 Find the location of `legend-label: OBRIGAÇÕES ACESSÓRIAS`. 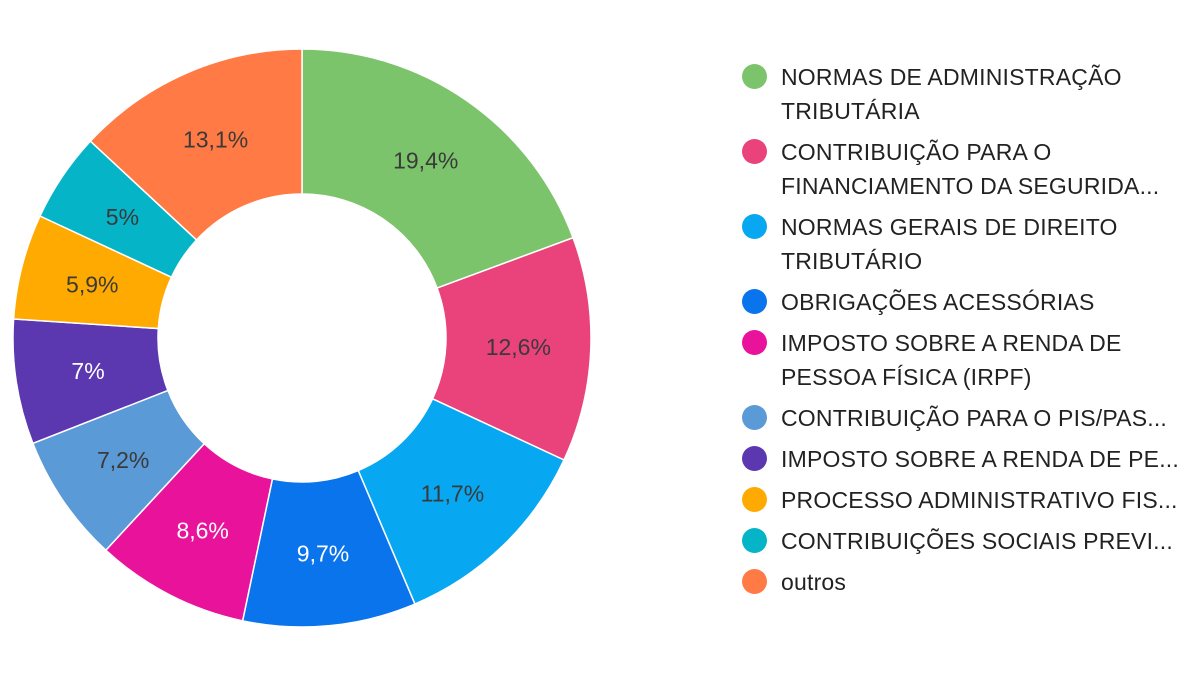

legend-label: OBRIGAÇÕES ACESSÓRIAS is located at coordinates (938, 302).